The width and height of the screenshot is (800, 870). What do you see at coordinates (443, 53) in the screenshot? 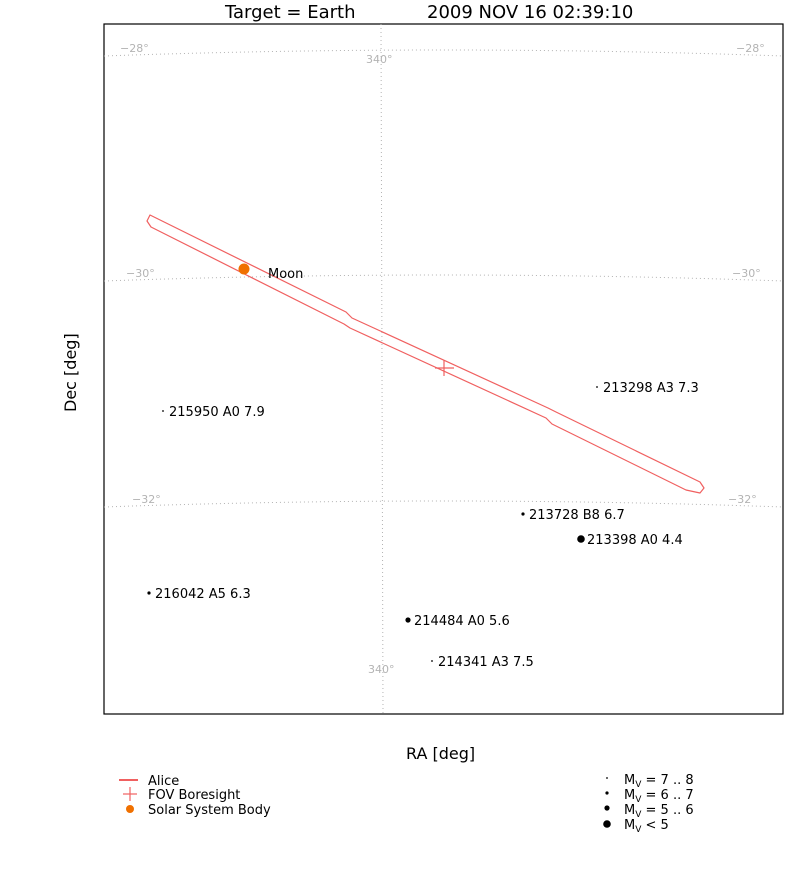
I see `grid-line-dec-minus28` at bounding box center [443, 53].